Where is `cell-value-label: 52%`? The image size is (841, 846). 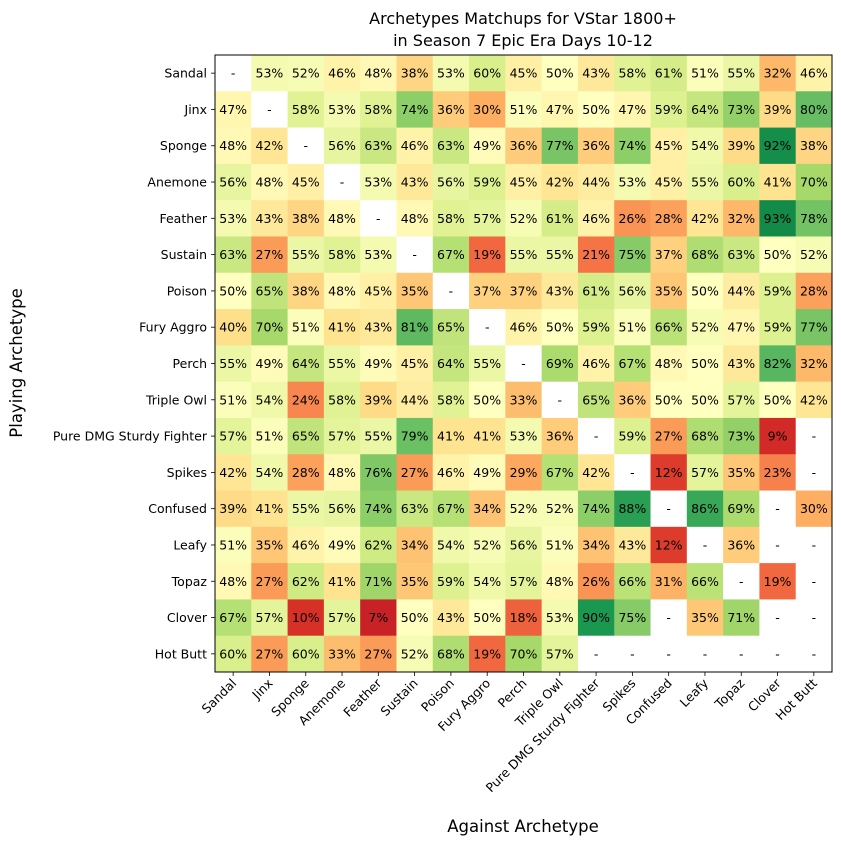 cell-value-label: 52% is located at coordinates (306, 73).